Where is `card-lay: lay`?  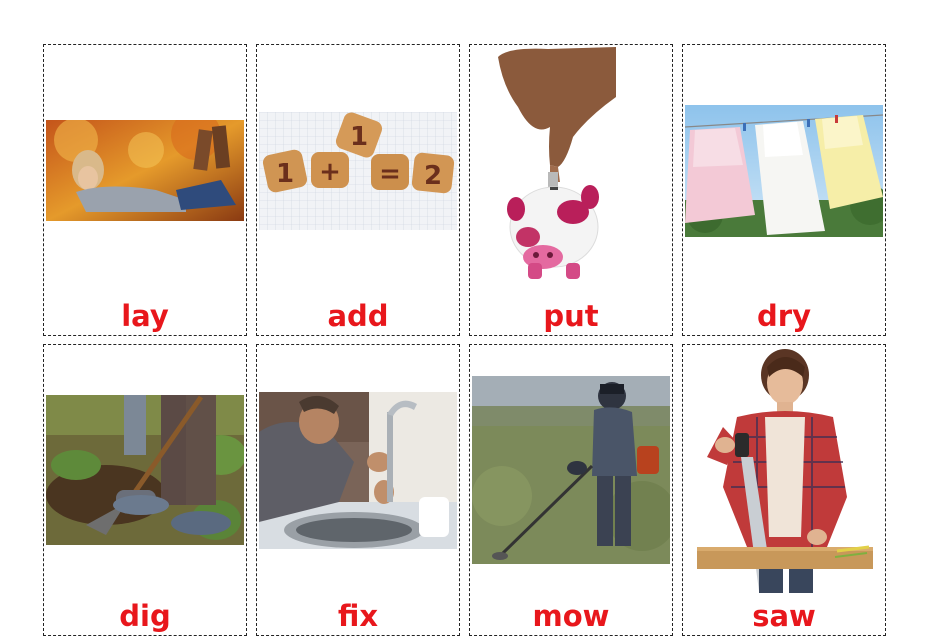
card-lay: lay is located at coordinates (145, 190).